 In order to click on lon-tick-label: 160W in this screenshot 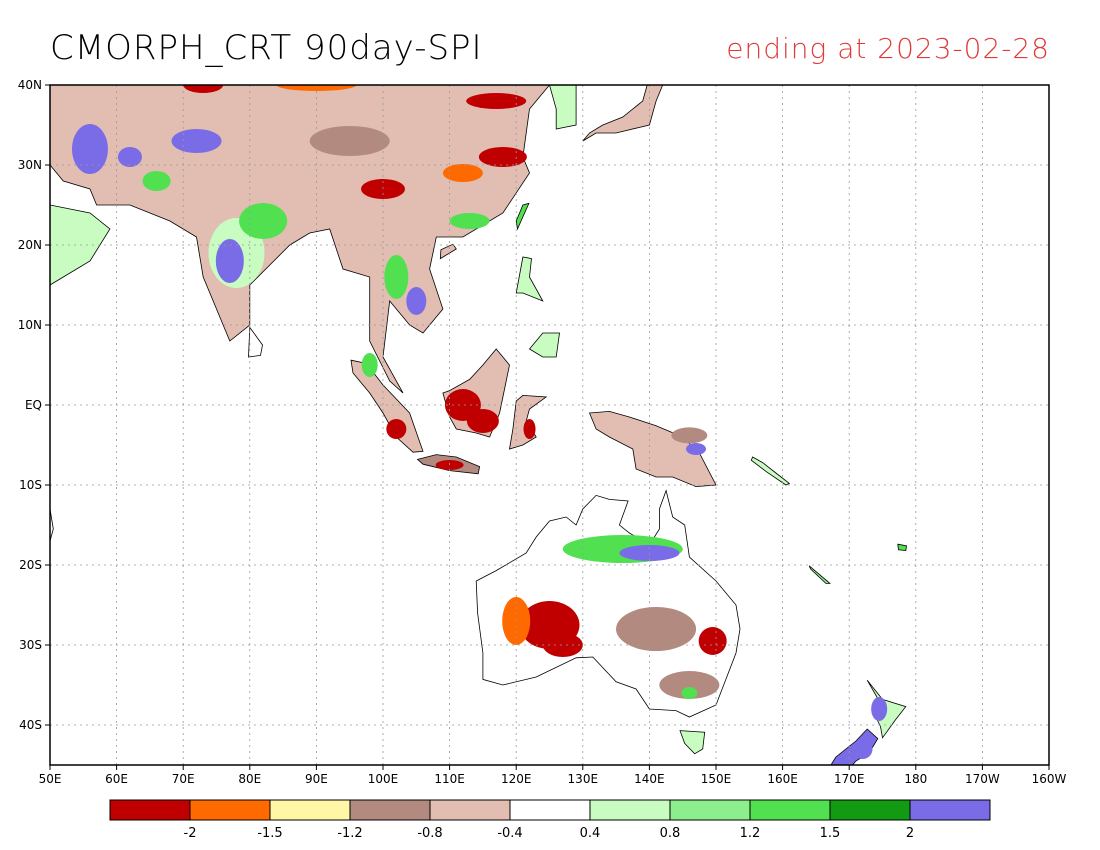, I will do `click(1049, 779)`.